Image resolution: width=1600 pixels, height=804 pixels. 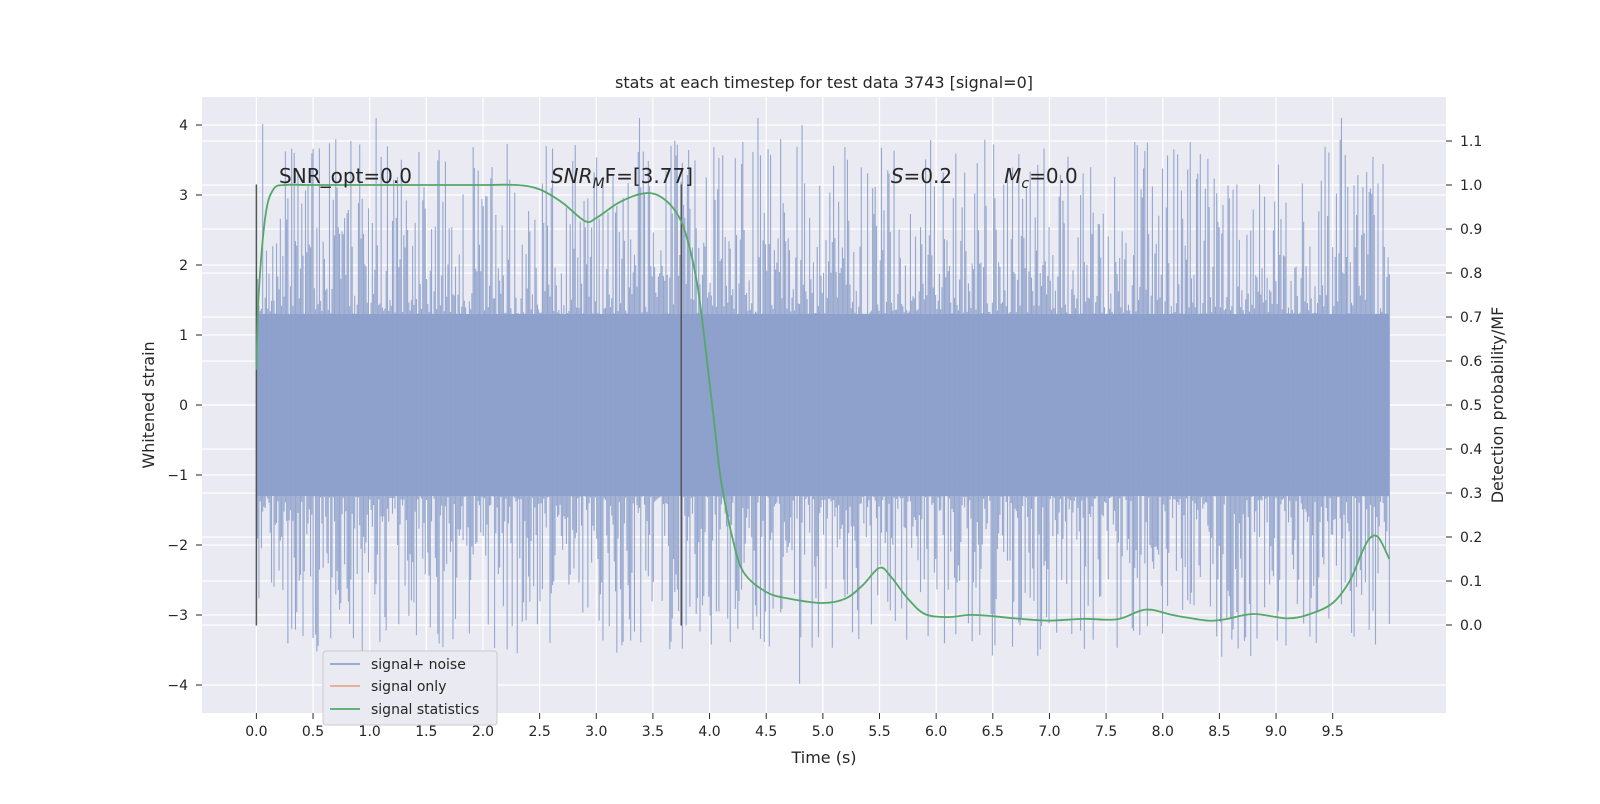 What do you see at coordinates (426, 732) in the screenshot?
I see `x-tick-label-3: 1.5` at bounding box center [426, 732].